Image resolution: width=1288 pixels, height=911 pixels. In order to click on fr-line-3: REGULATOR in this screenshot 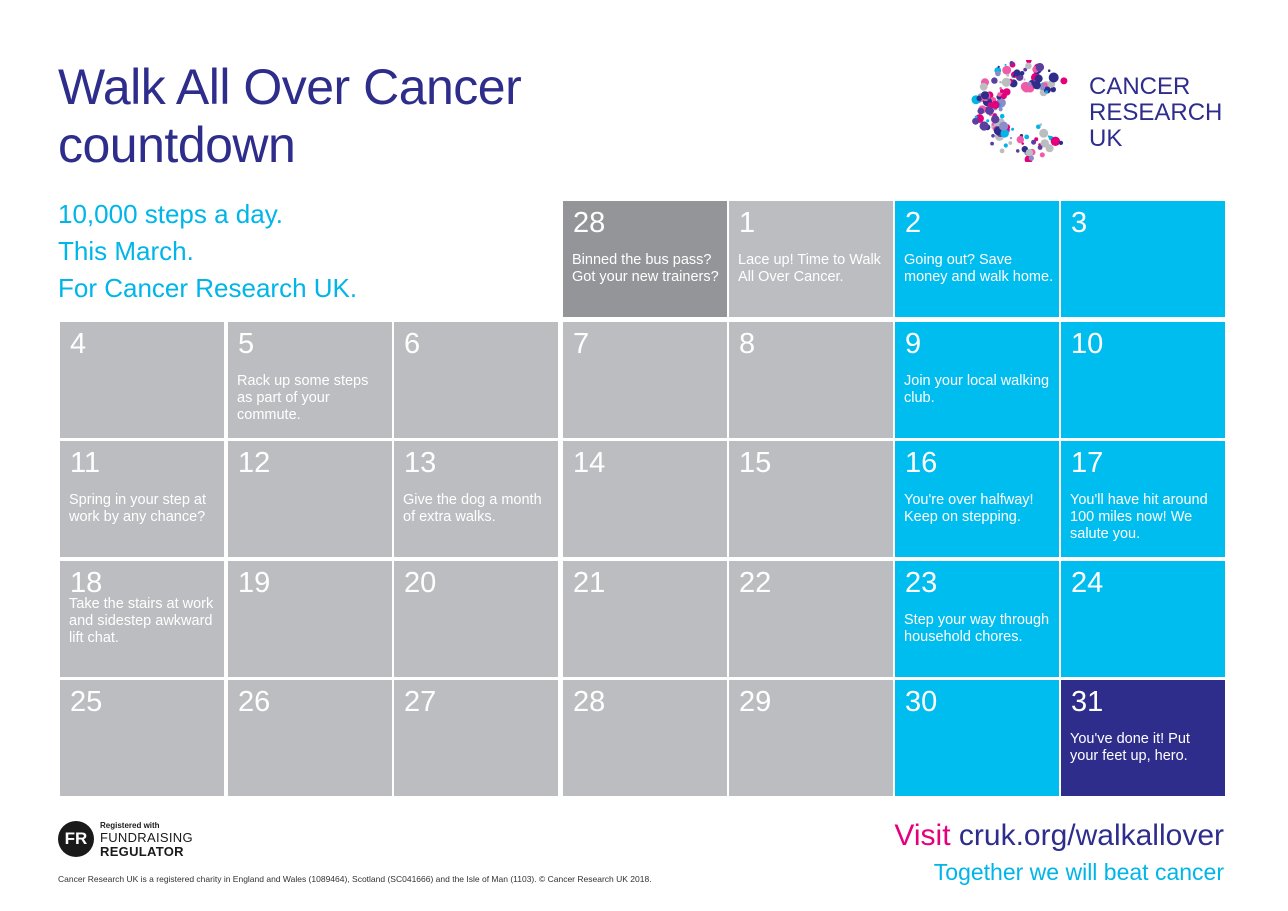, I will do `click(142, 851)`.